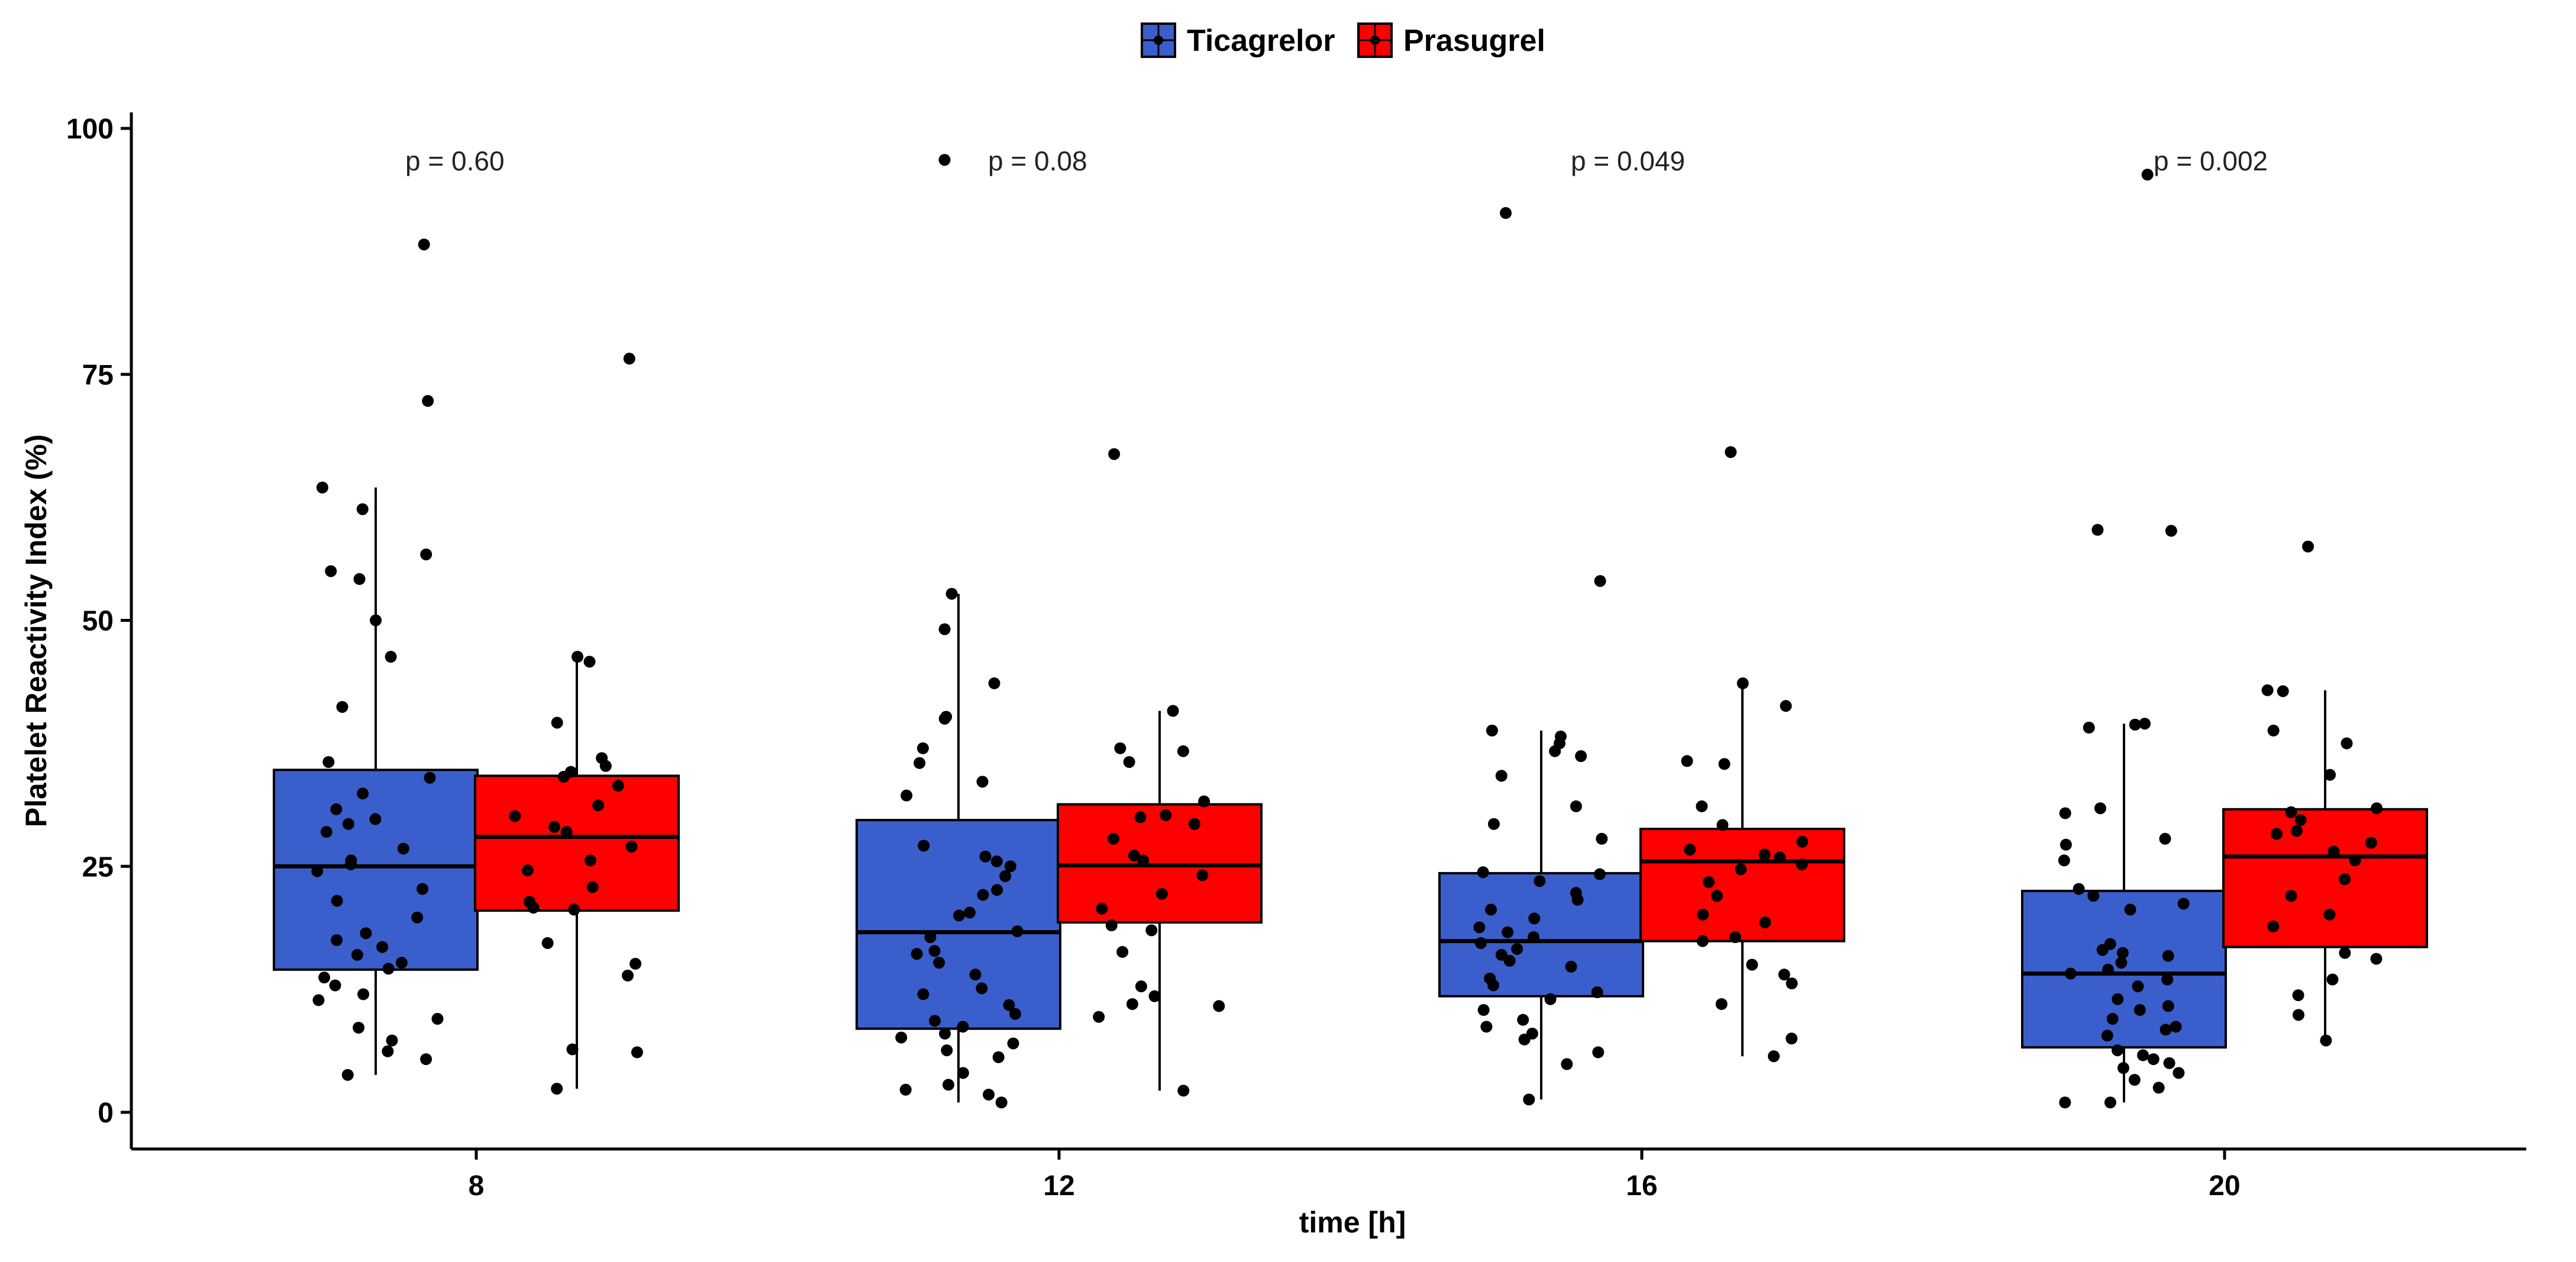  I want to click on y-tick-label: 0, so click(106, 1113).